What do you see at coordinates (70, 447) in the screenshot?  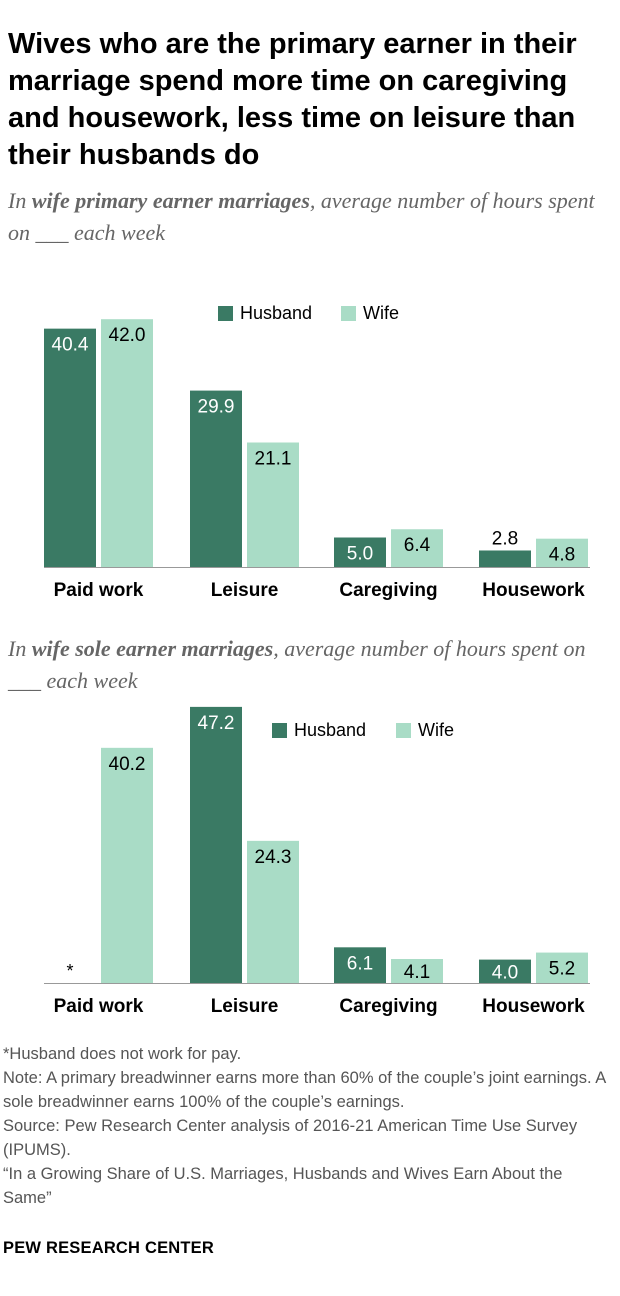 I see `bar-paid-work-husband` at bounding box center [70, 447].